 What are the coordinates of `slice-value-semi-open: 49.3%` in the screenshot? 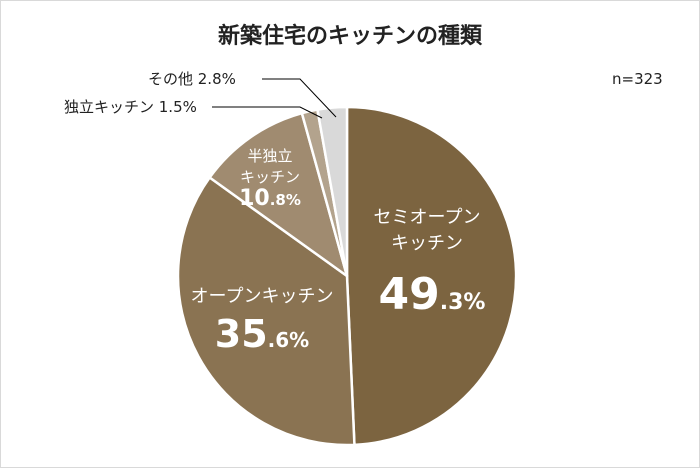 It's located at (432, 294).